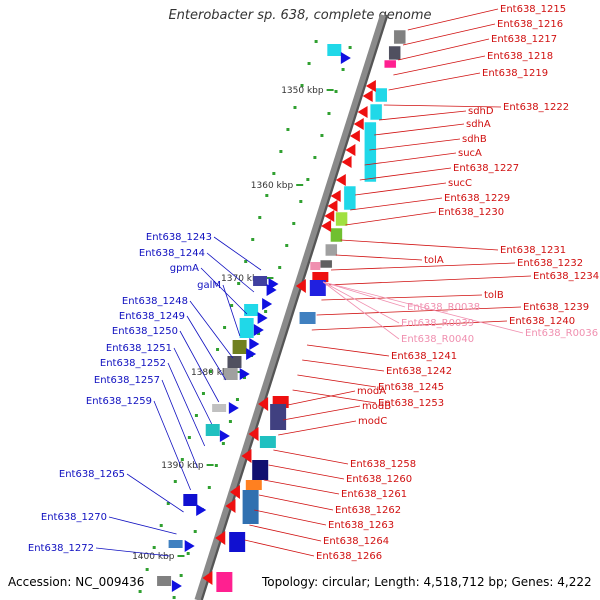 The width and height of the screenshot is (600, 600). What do you see at coordinates (474, 139) in the screenshot?
I see `reverse-gene-label: sdhB` at bounding box center [474, 139].